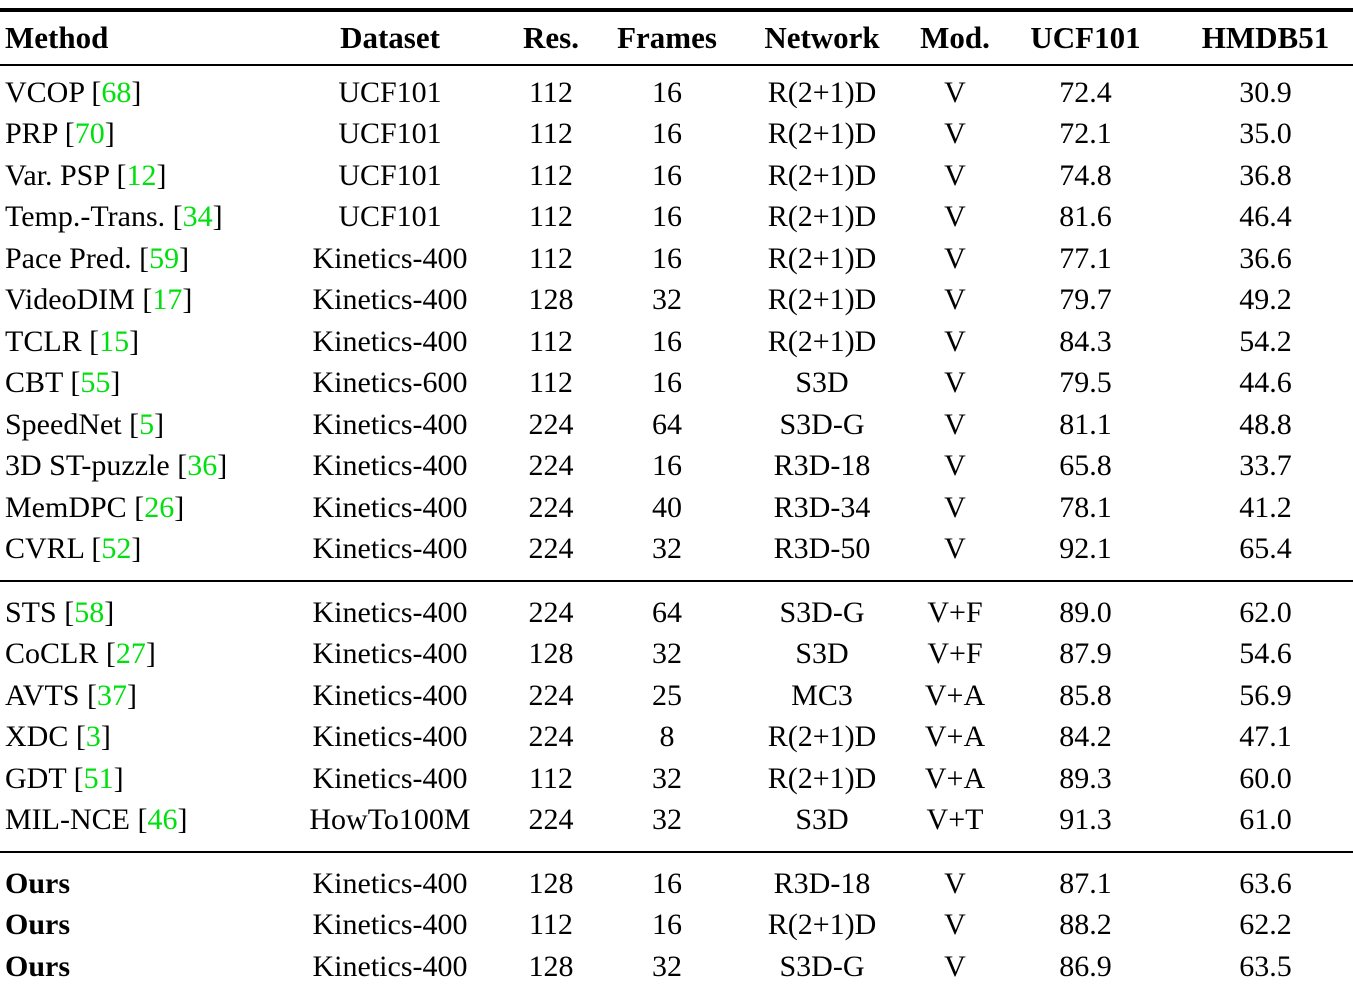 Image resolution: width=1353 pixels, height=988 pixels. What do you see at coordinates (1265, 607) in the screenshot?
I see `cell-hmdb51: 62.0` at bounding box center [1265, 607].